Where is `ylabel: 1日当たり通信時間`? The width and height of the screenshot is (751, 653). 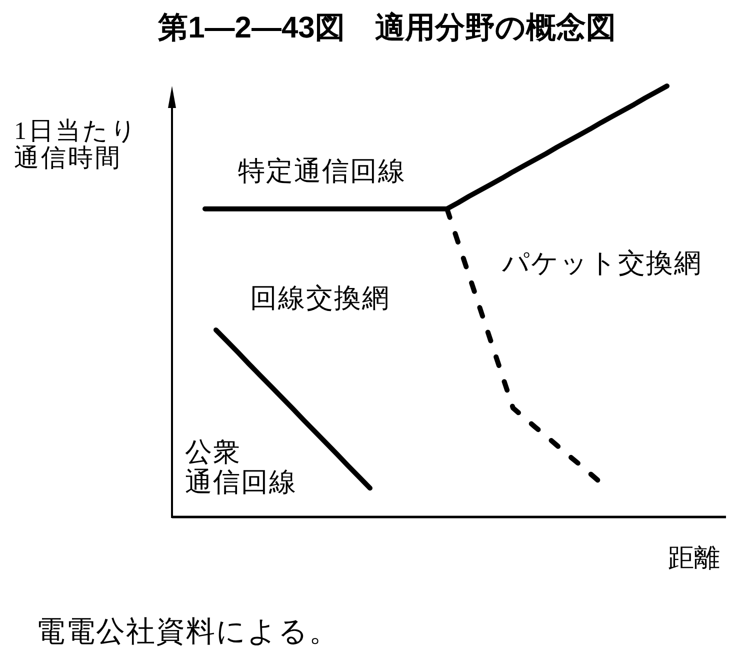
ylabel: 1日当たり通信時間 is located at coordinates (76, 145).